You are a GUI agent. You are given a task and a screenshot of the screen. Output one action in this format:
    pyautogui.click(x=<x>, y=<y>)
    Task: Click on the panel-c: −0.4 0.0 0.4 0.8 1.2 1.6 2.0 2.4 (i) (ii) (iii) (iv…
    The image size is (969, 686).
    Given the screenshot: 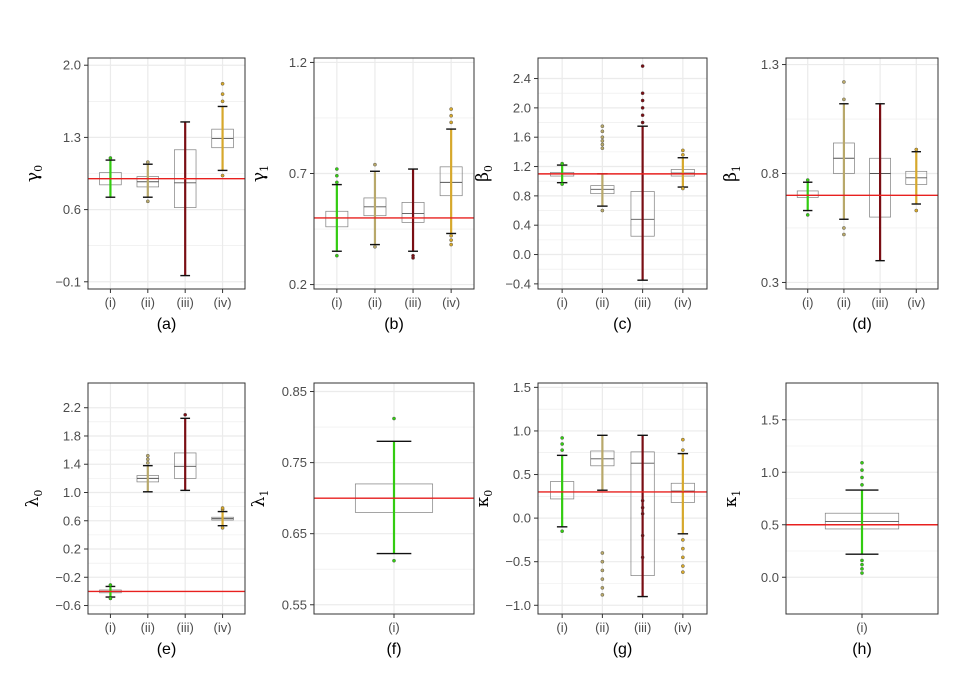 What is the action you would take?
    pyautogui.click(x=590, y=195)
    